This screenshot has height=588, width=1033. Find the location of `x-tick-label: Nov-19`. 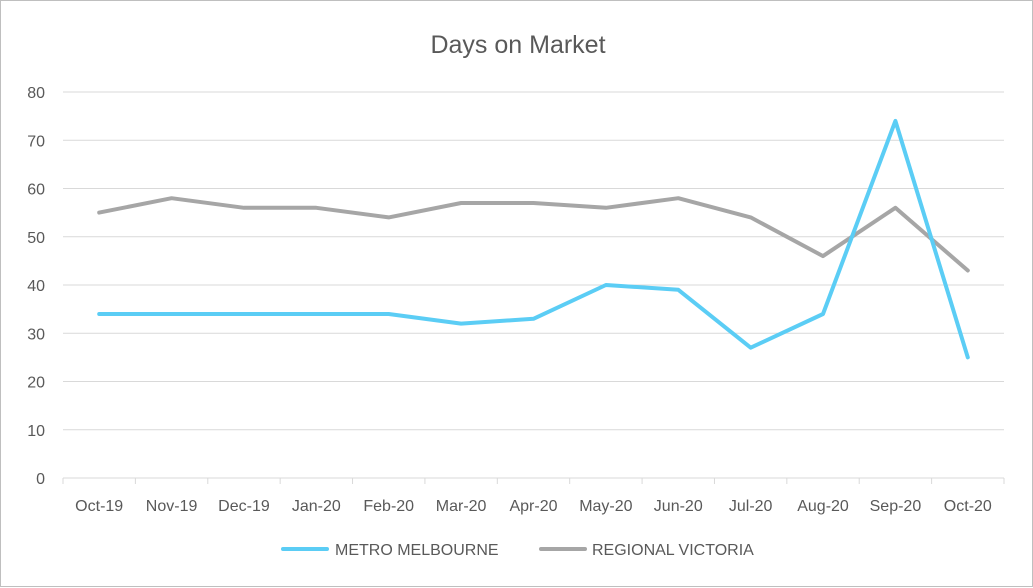

x-tick-label: Nov-19 is located at coordinates (172, 506).